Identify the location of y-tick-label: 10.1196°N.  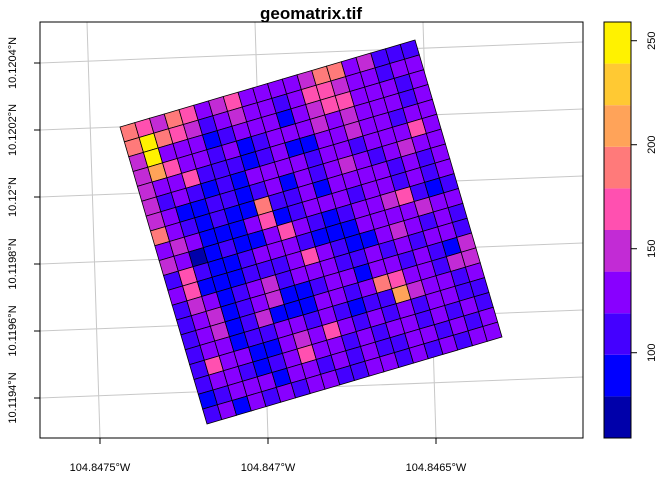
(13, 330).